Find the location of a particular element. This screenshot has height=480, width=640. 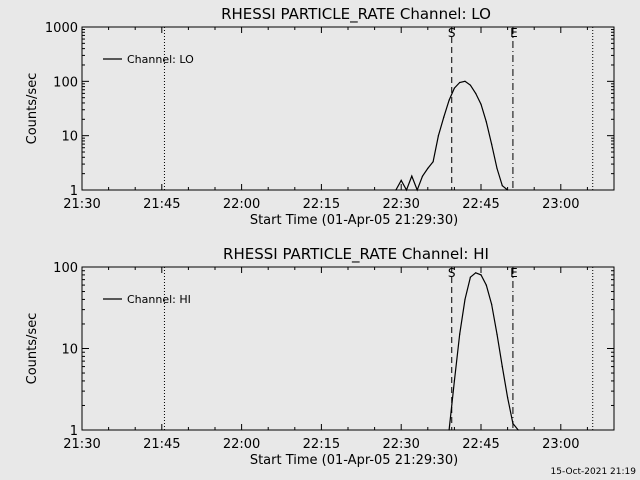

legend-label: Channel: LO is located at coordinates (160, 59).